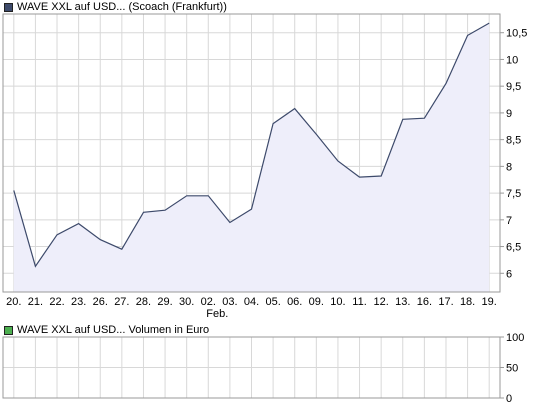  I want to click on x-tick-label: 05., so click(272, 302).